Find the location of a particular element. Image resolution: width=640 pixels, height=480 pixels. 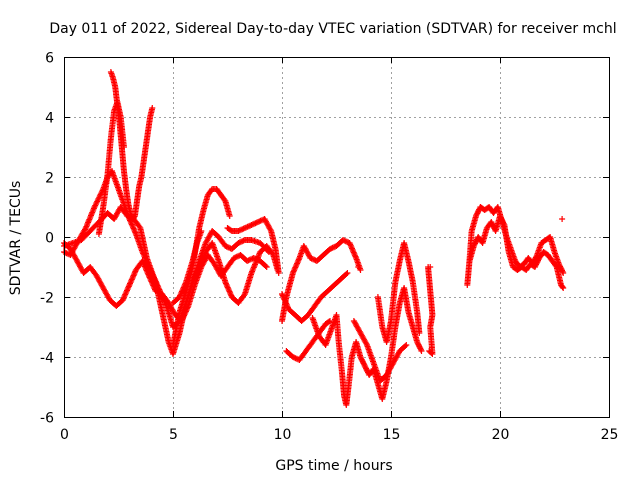

x-tick-label: 20 is located at coordinates (501, 435).